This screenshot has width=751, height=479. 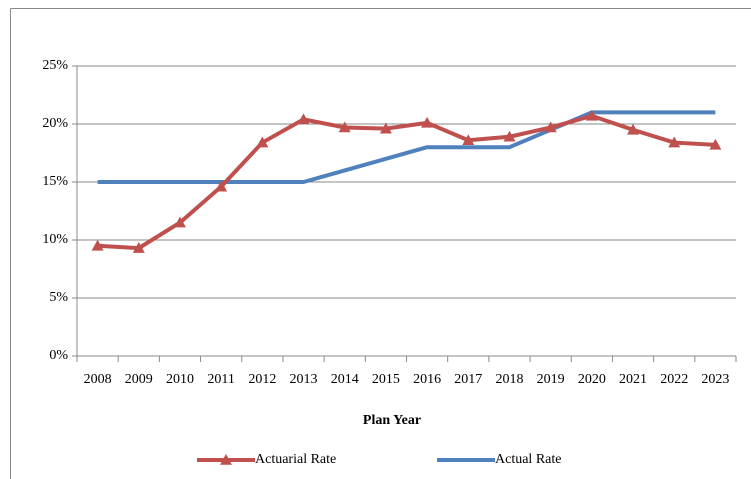 I want to click on y-tick-label: 20%, so click(x=55, y=123).